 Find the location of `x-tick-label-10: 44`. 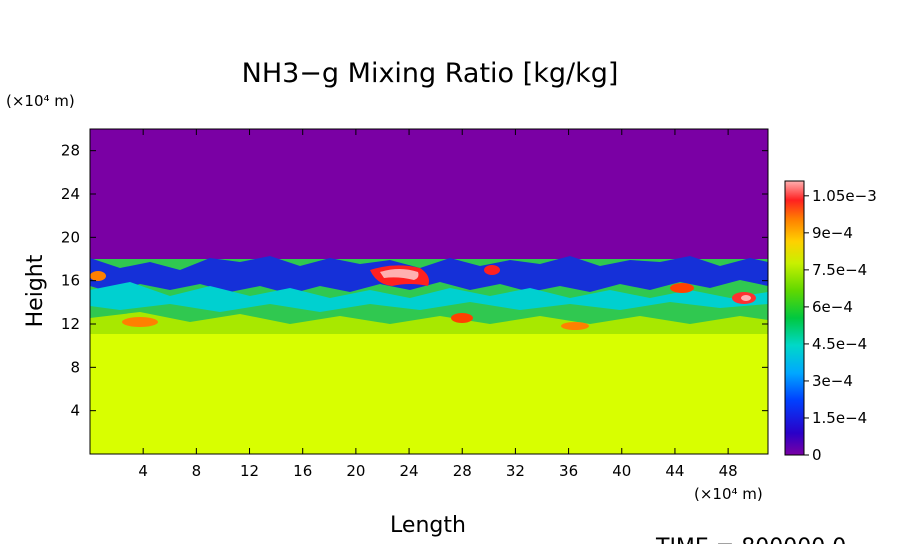

x-tick-label-10: 44 is located at coordinates (674, 471).